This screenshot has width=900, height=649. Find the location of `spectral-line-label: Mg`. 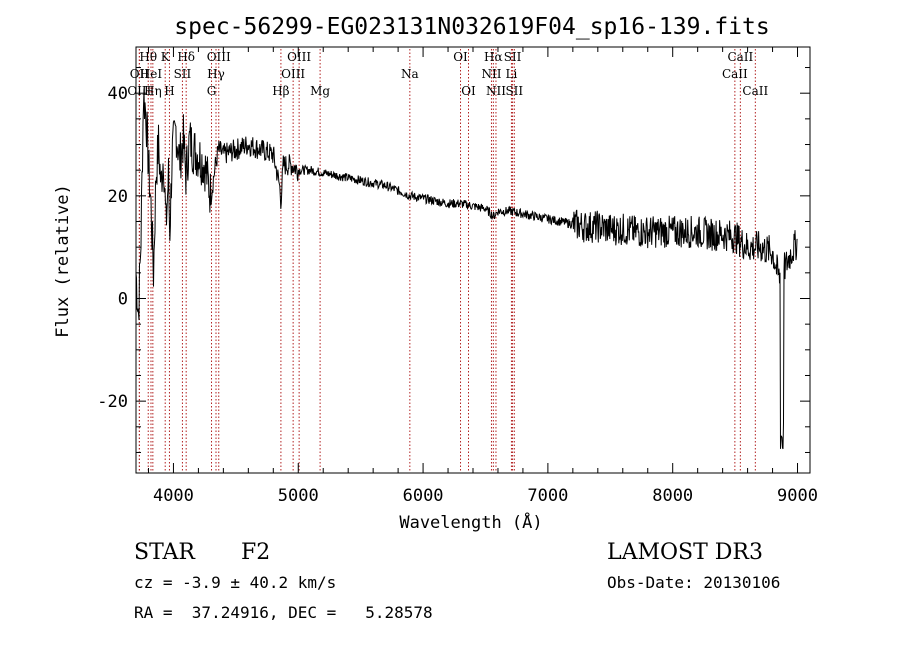

spectral-line-label: Mg is located at coordinates (320, 91).